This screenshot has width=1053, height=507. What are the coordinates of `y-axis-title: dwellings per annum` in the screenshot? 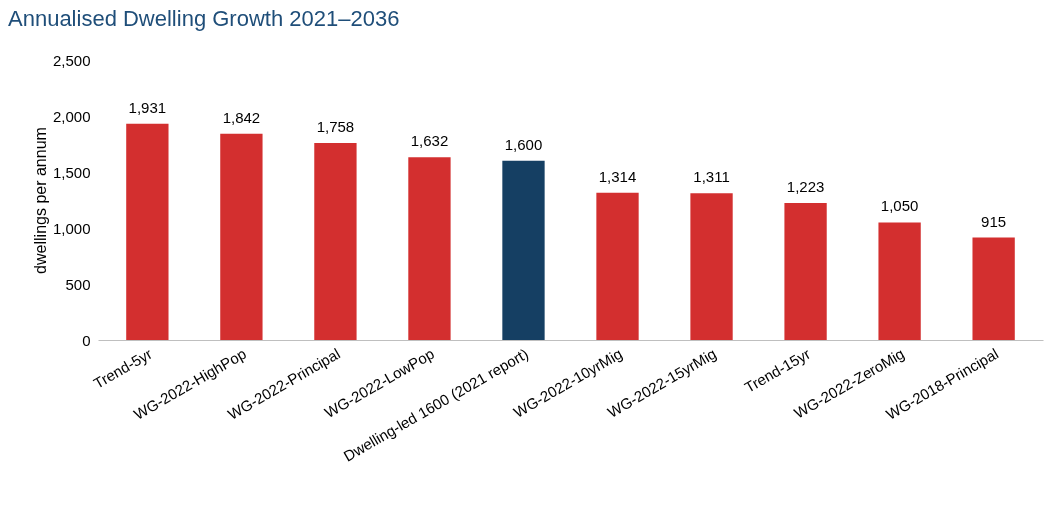 It's located at (40, 200).